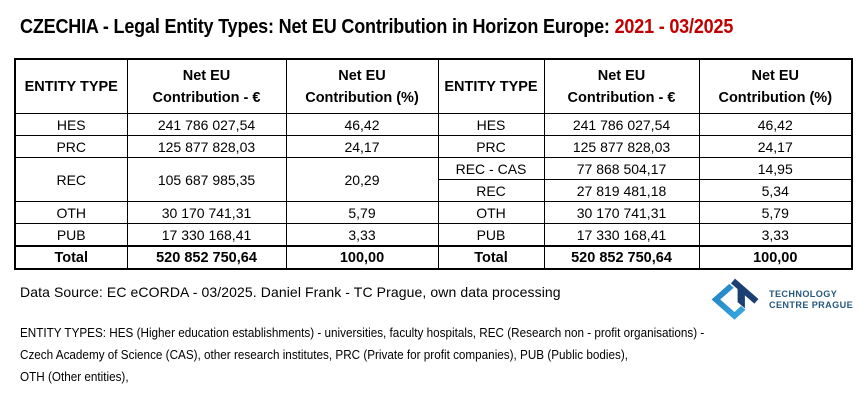 The width and height of the screenshot is (868, 401). Describe the element at coordinates (206, 86) in the screenshot. I see `header-eur-left: Net EU Contribution - €` at that location.